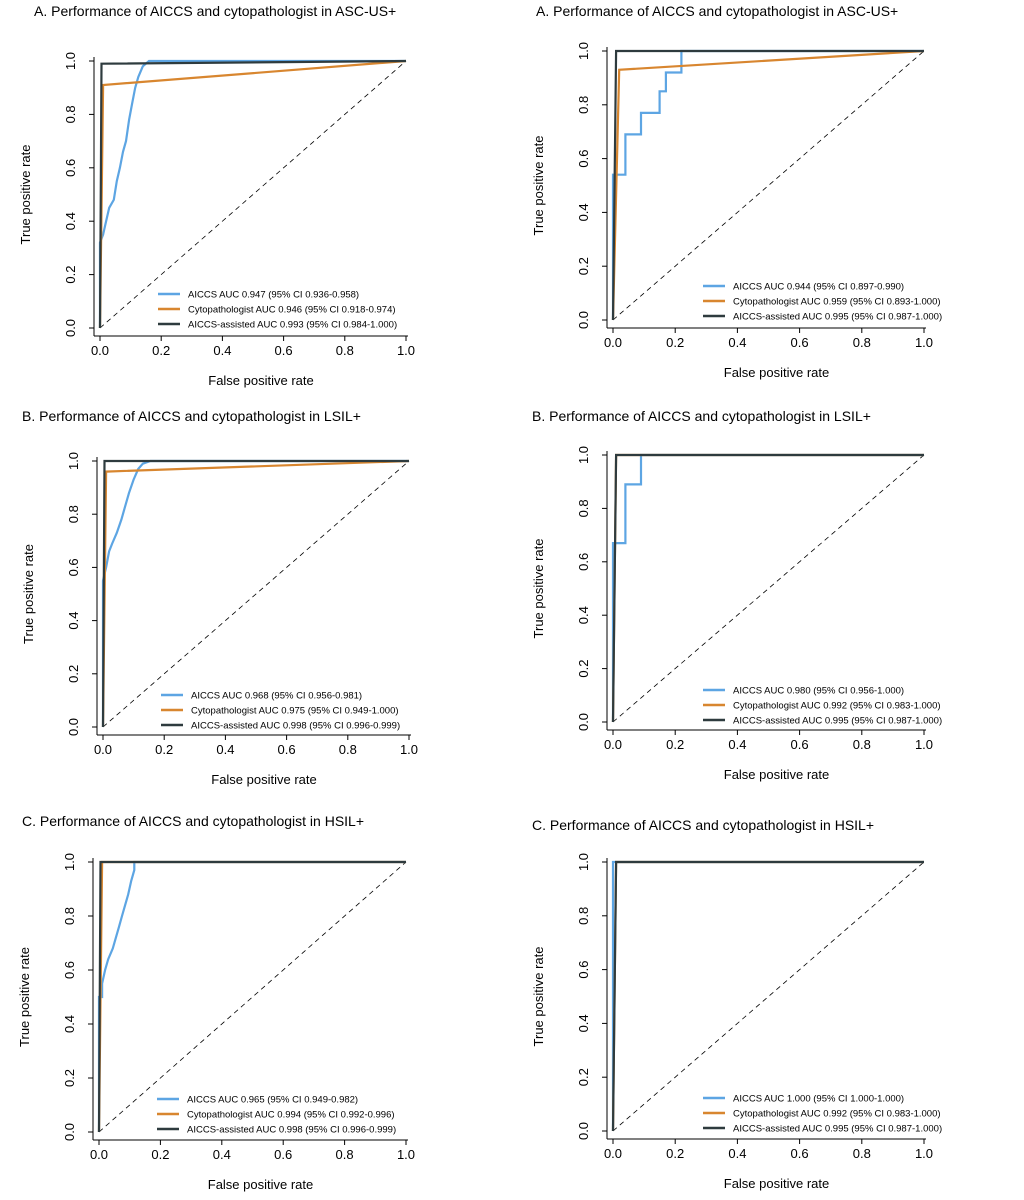  I want to click on legend-label-aiccs: AICCS AUC 0.947 (95% CI 0.936-0.958), so click(273, 295).